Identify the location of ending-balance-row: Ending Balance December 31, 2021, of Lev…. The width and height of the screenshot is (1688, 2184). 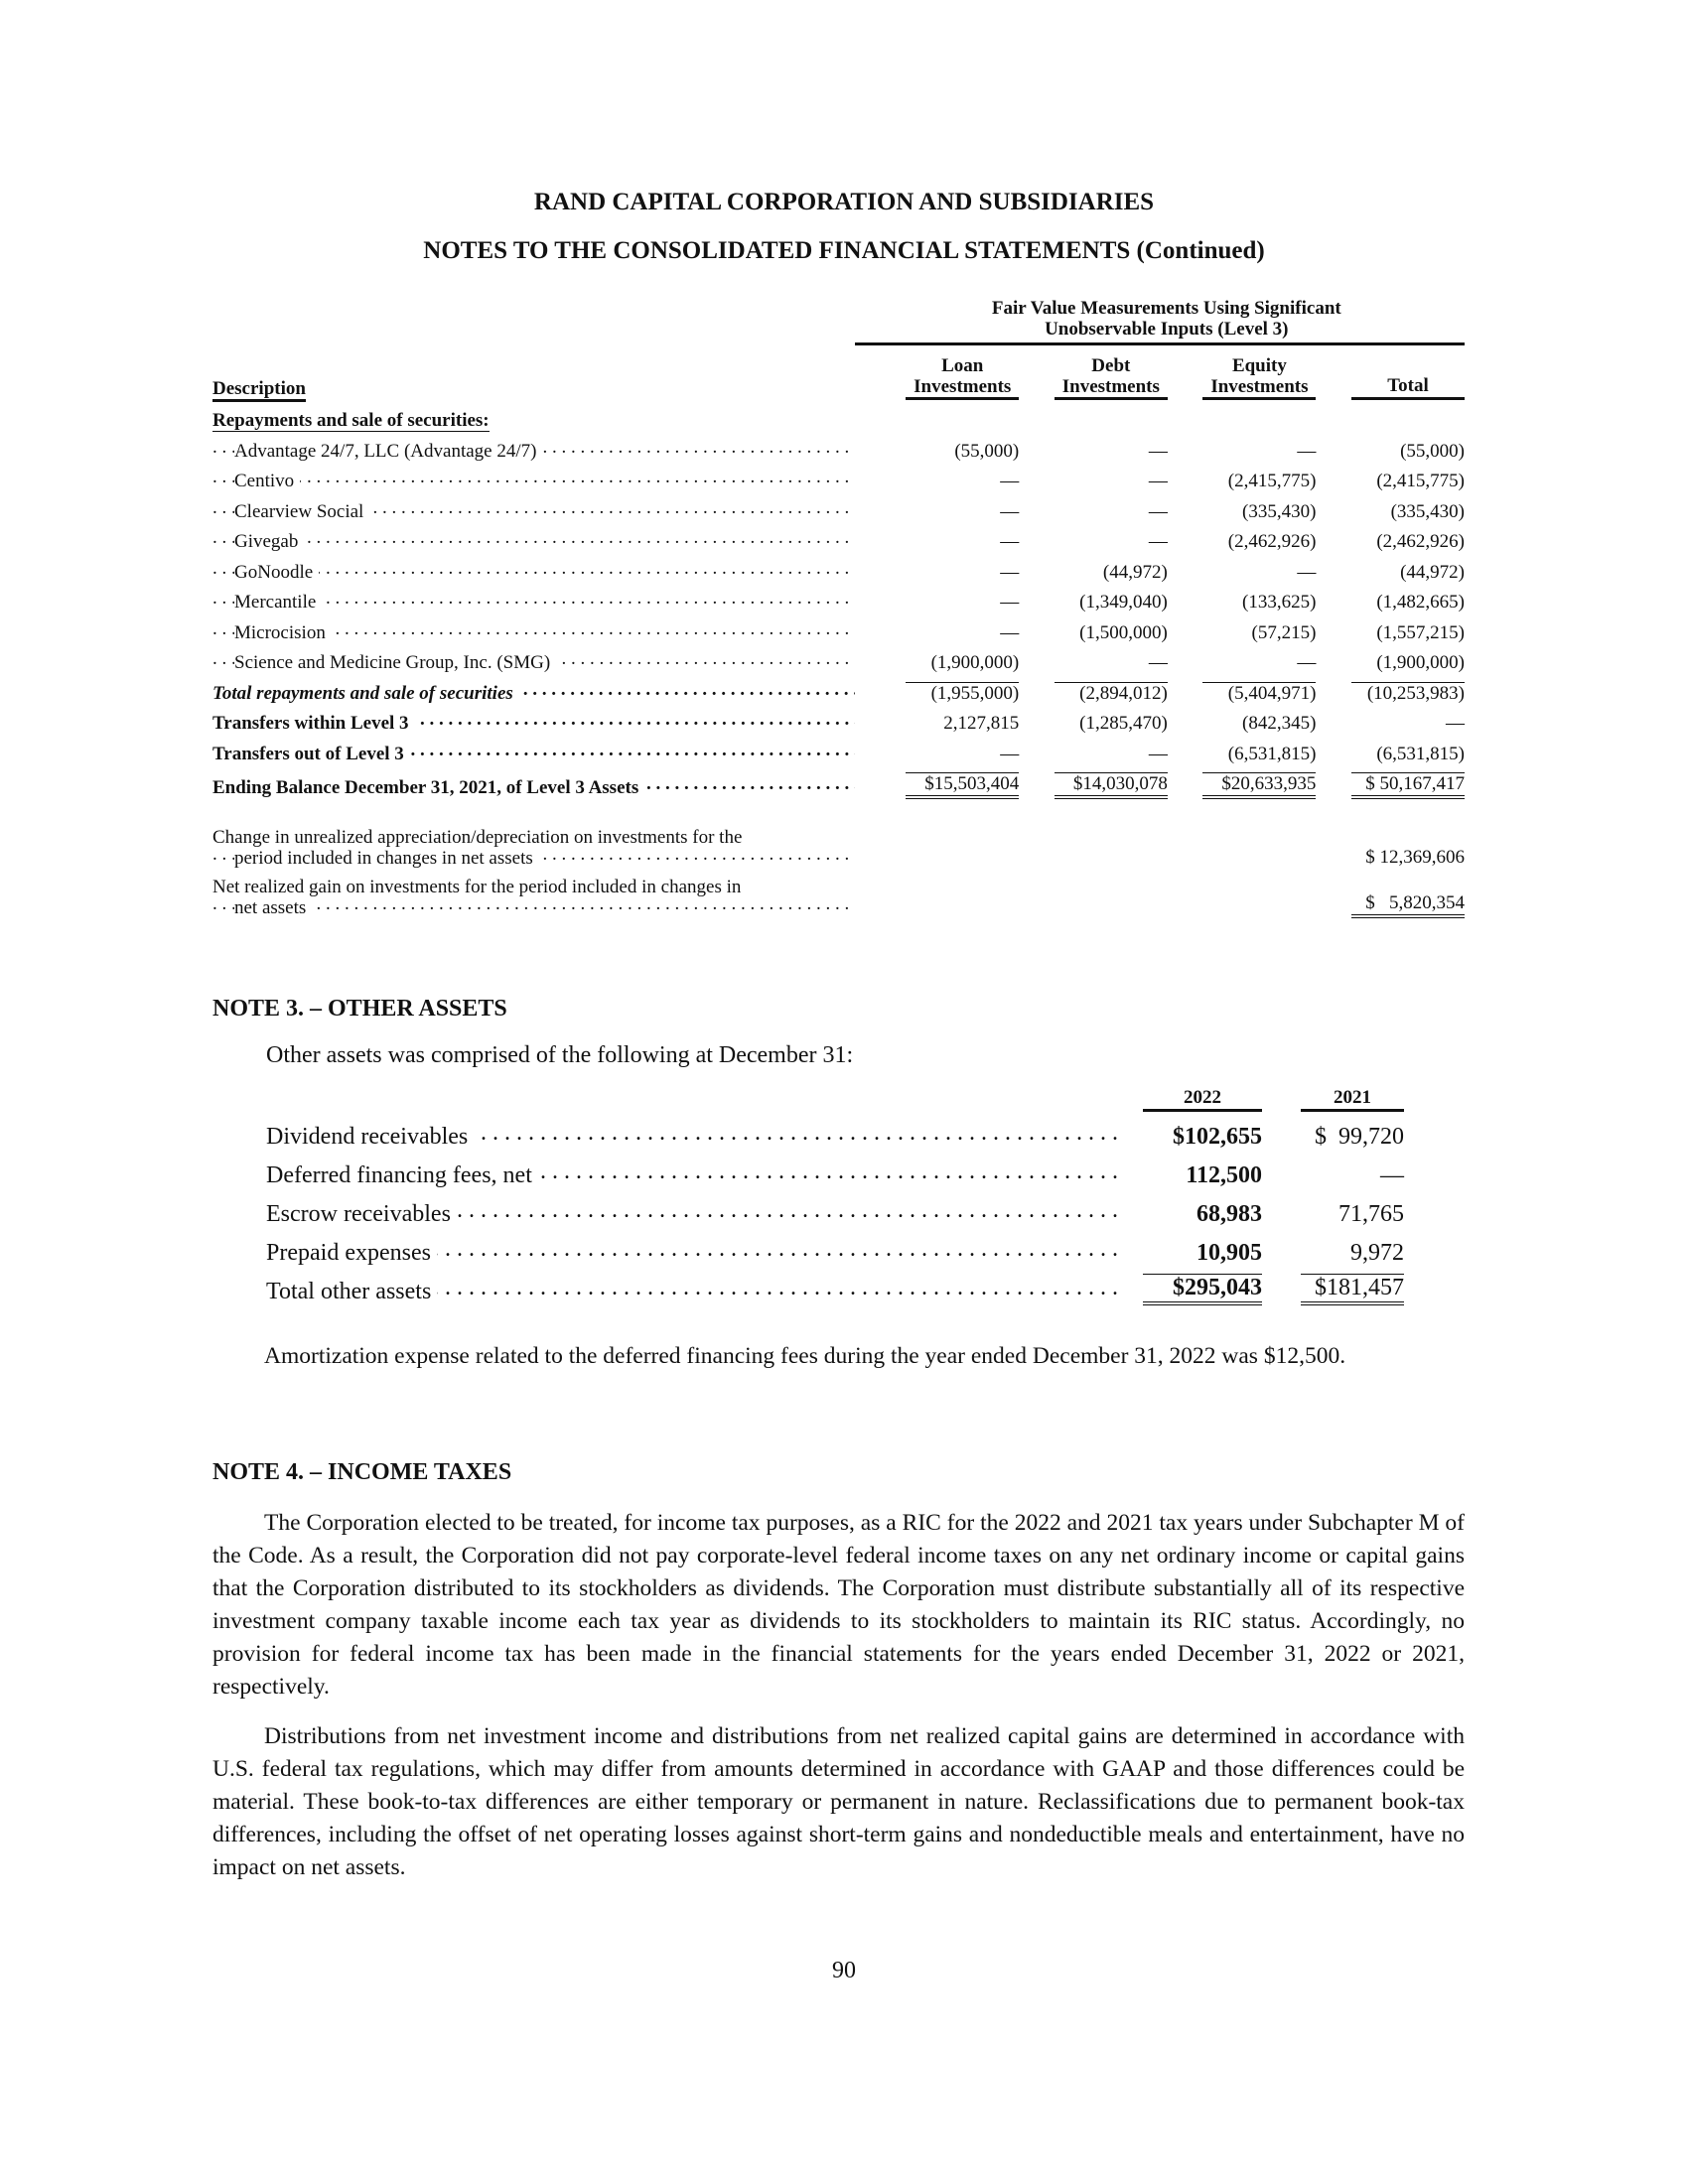
(838, 782).